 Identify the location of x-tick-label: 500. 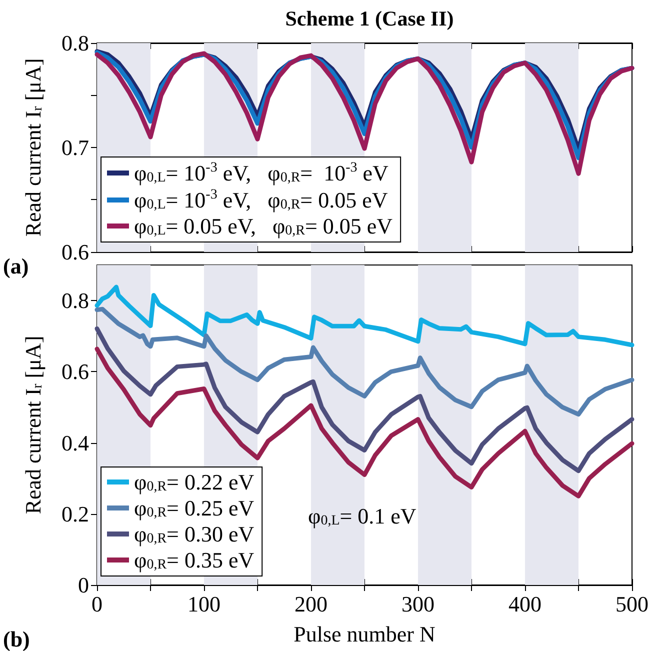
(632, 604).